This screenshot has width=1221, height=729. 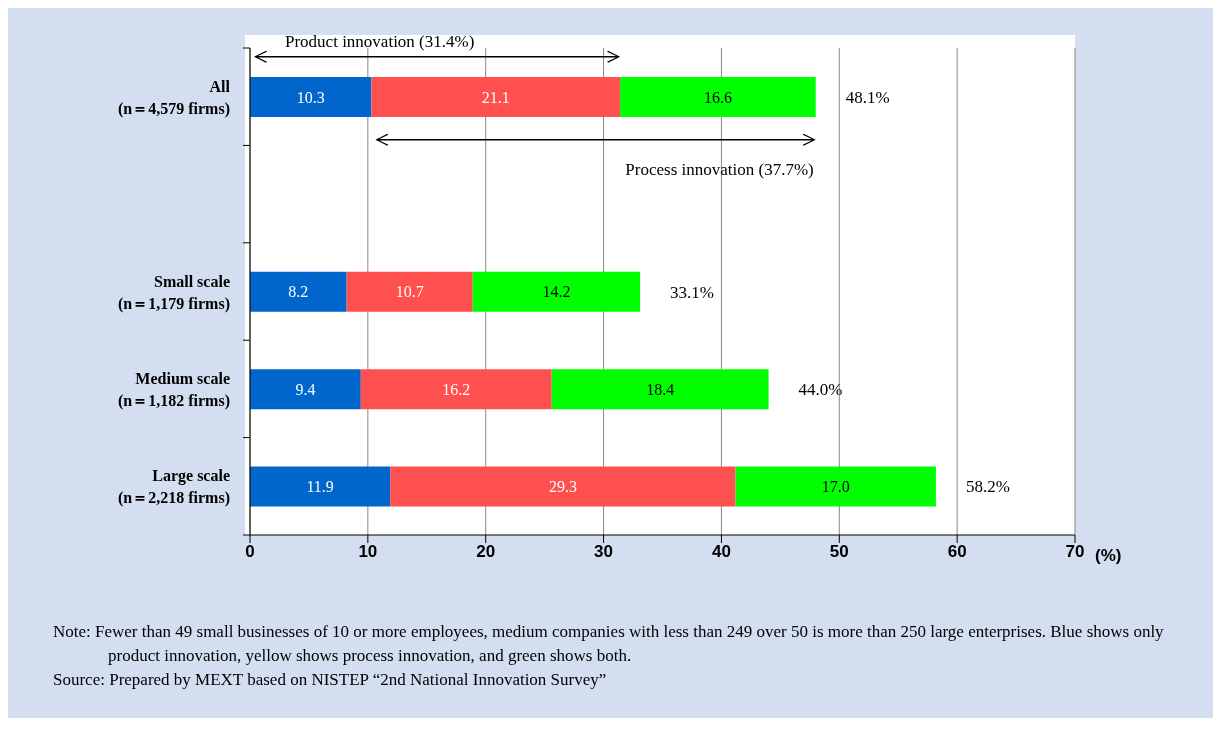 I want to click on data-label: 10.7, so click(x=409, y=292).